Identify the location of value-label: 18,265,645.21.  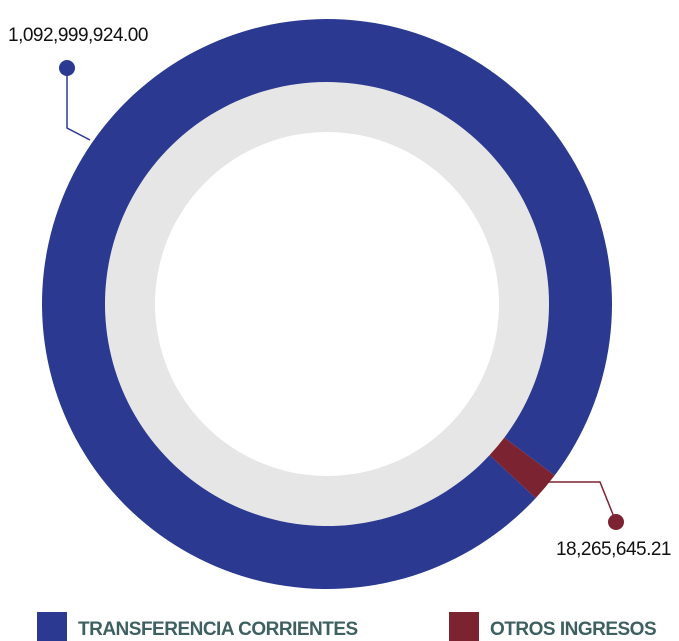
(613, 549).